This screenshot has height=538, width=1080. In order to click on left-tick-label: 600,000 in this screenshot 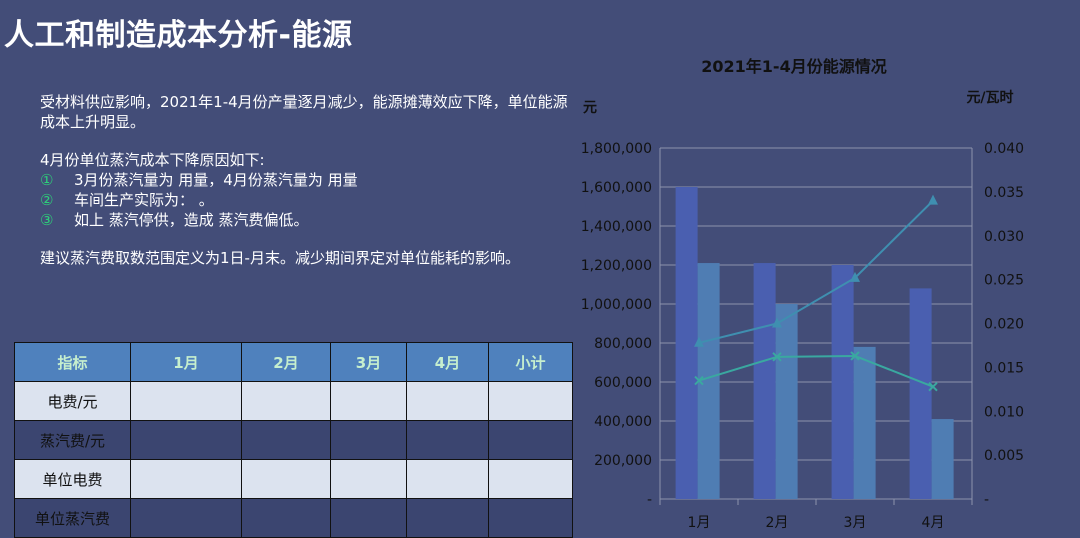, I will do `click(623, 383)`.